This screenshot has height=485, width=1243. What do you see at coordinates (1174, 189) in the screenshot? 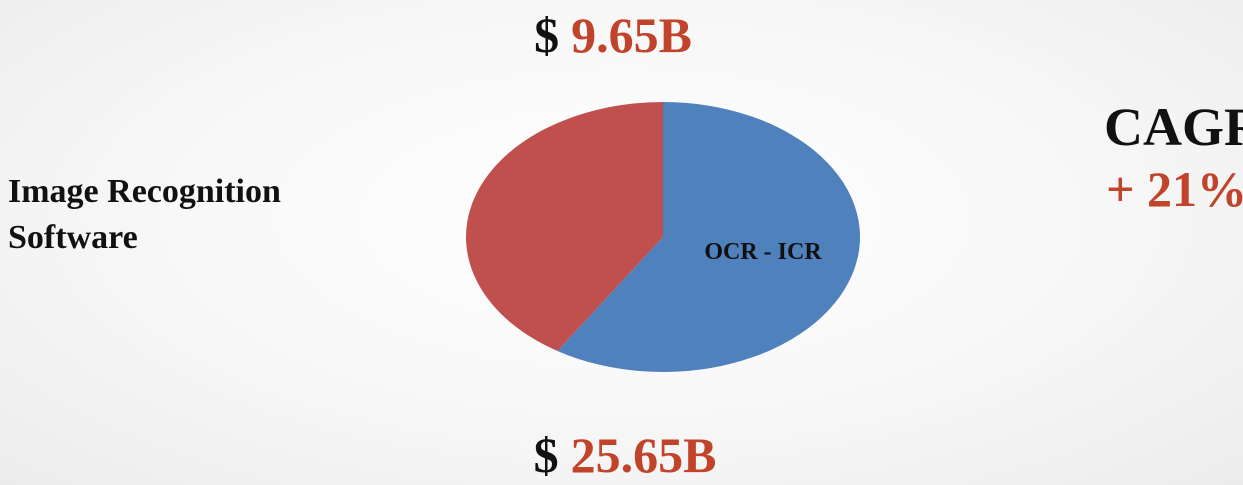
I see `growth-value: + 21%` at bounding box center [1174, 189].